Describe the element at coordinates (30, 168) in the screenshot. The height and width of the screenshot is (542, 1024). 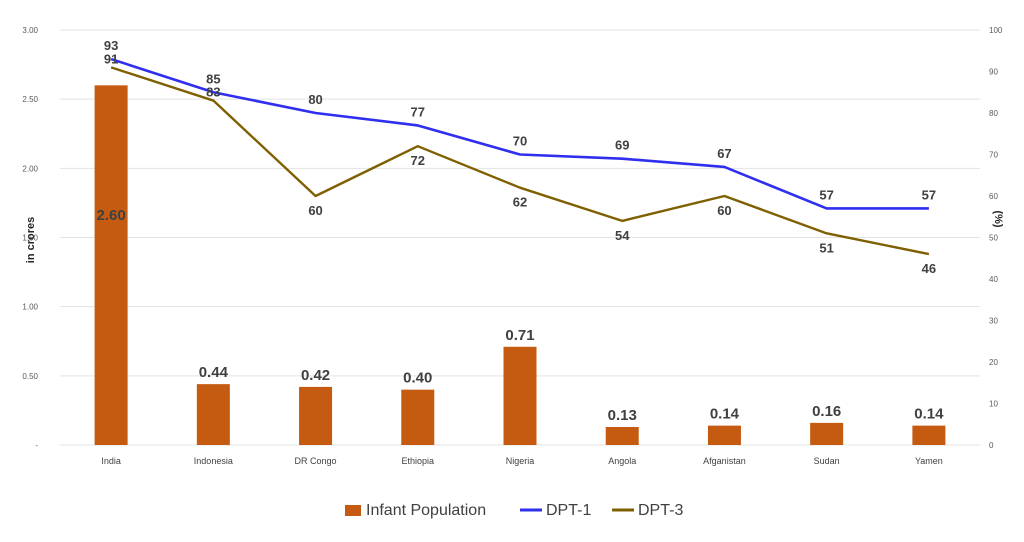
I see `left-tick-label: 2.00` at that location.